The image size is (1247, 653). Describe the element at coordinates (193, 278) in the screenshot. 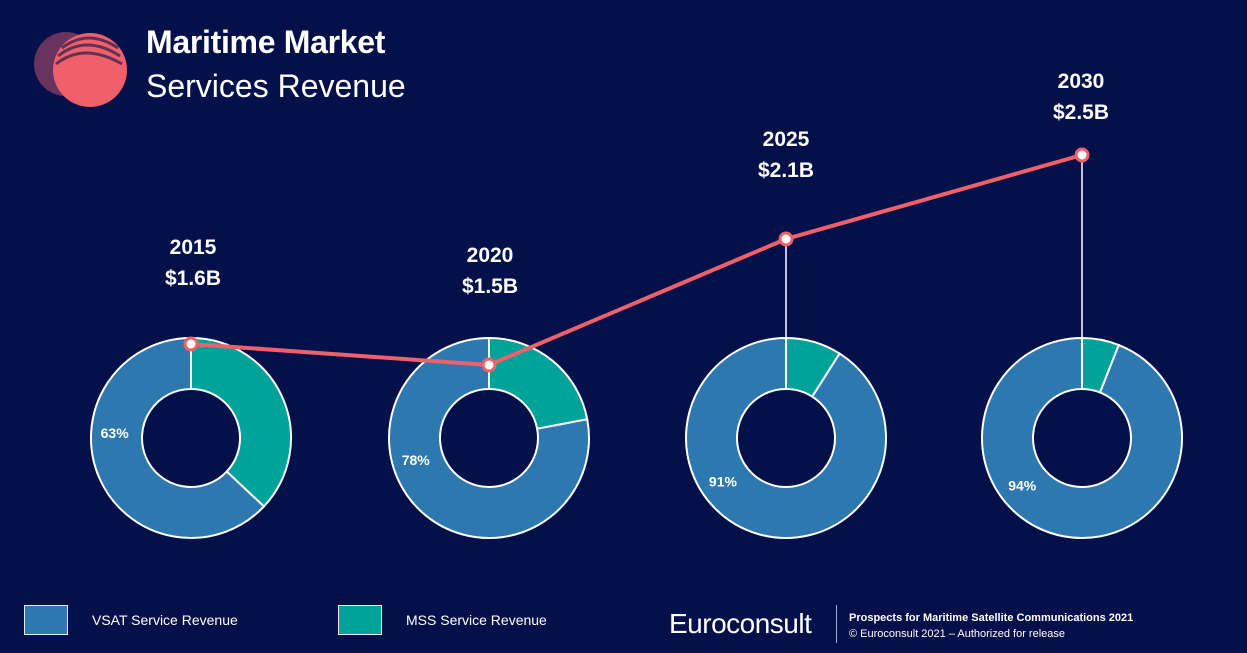

I see `revenue-text: $1.6B` at that location.